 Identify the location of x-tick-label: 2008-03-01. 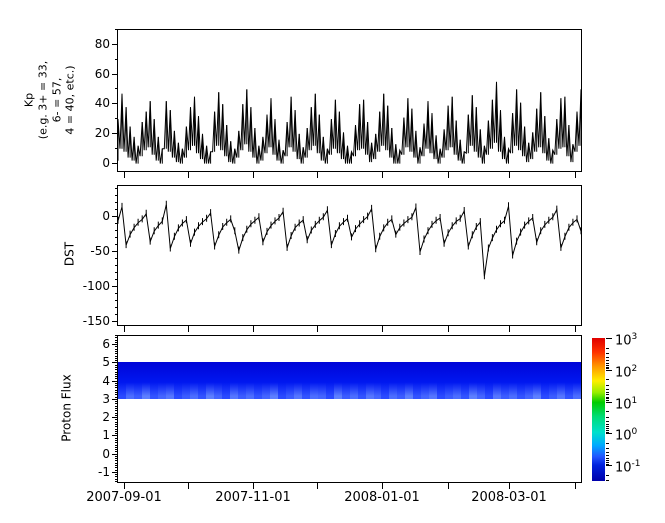
(509, 497).